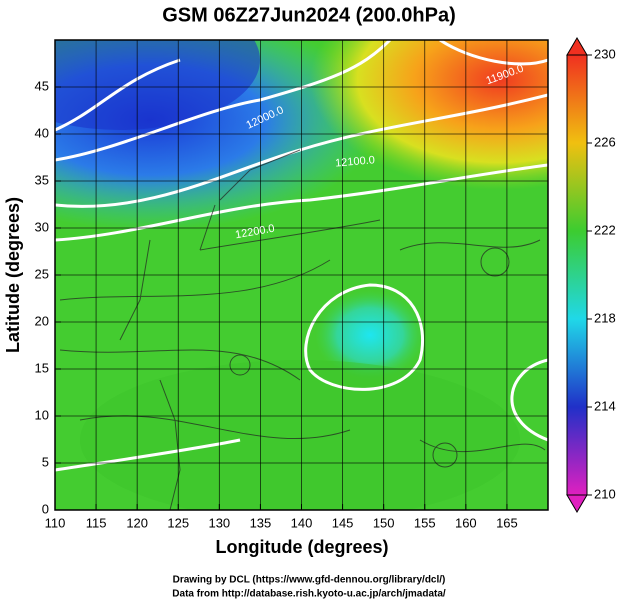 Image resolution: width=619 pixels, height=610 pixels. What do you see at coordinates (42, 367) in the screenshot?
I see `y-tick-label: 15` at bounding box center [42, 367].